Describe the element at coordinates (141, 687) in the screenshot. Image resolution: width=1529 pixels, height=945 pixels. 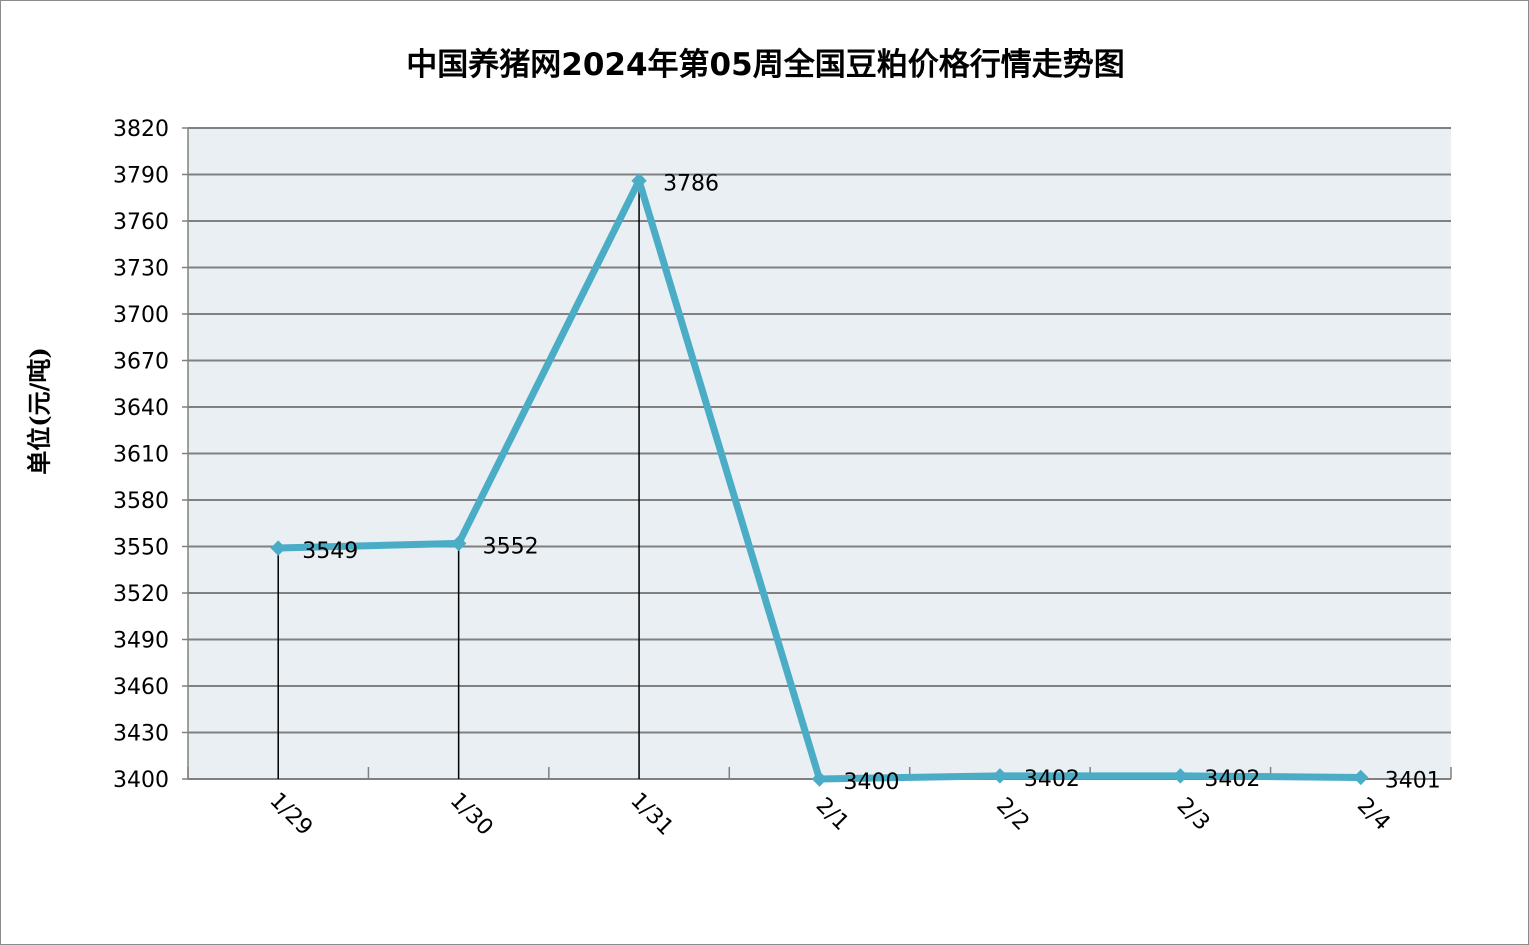
I see `y-tick-label: 3460` at that location.